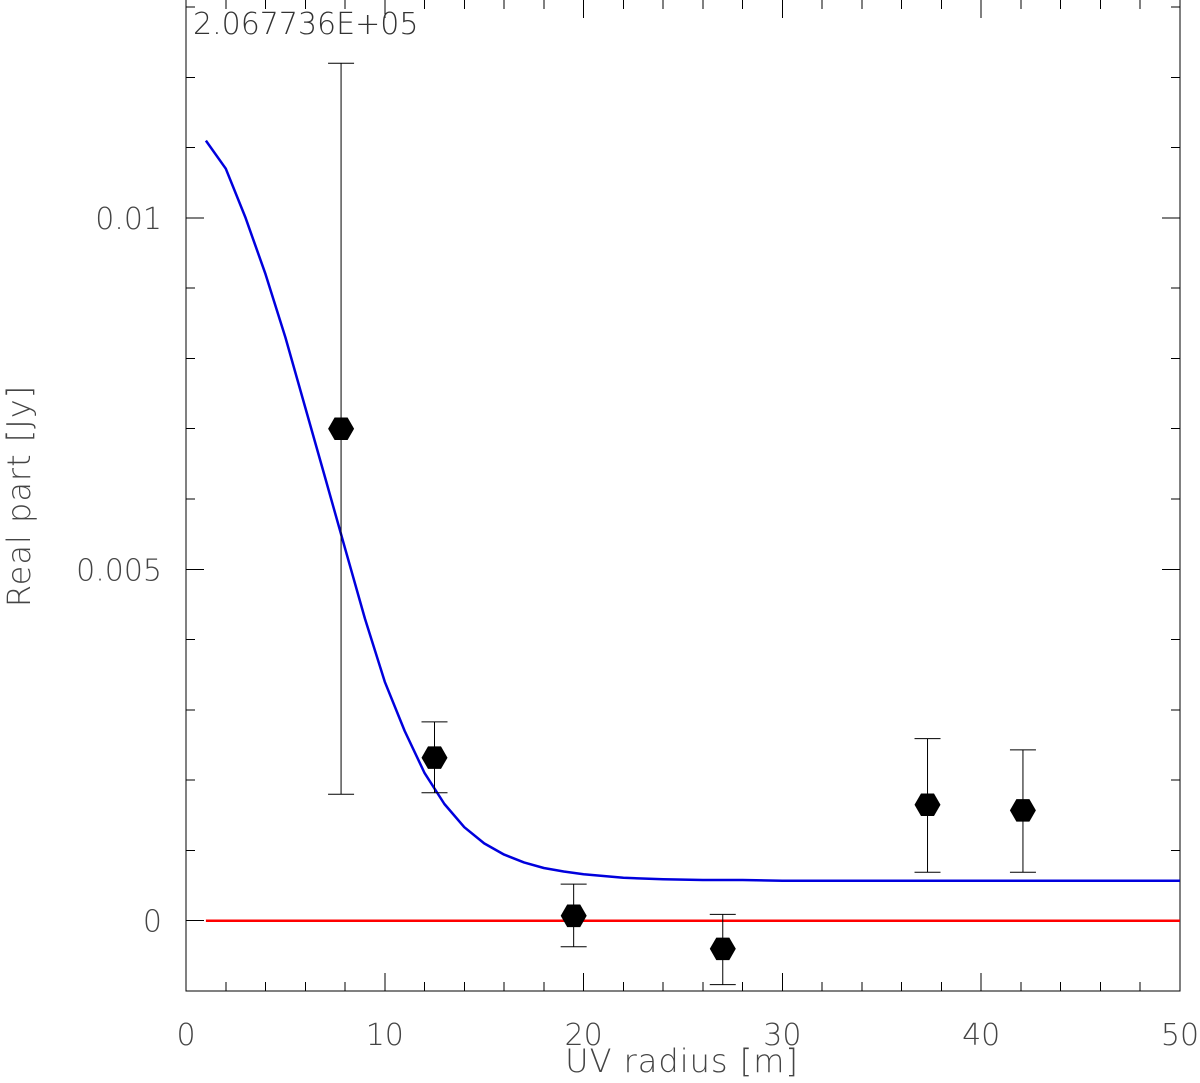  Describe the element at coordinates (981, 1035) in the screenshot. I see `x-tick-label: 40` at that location.